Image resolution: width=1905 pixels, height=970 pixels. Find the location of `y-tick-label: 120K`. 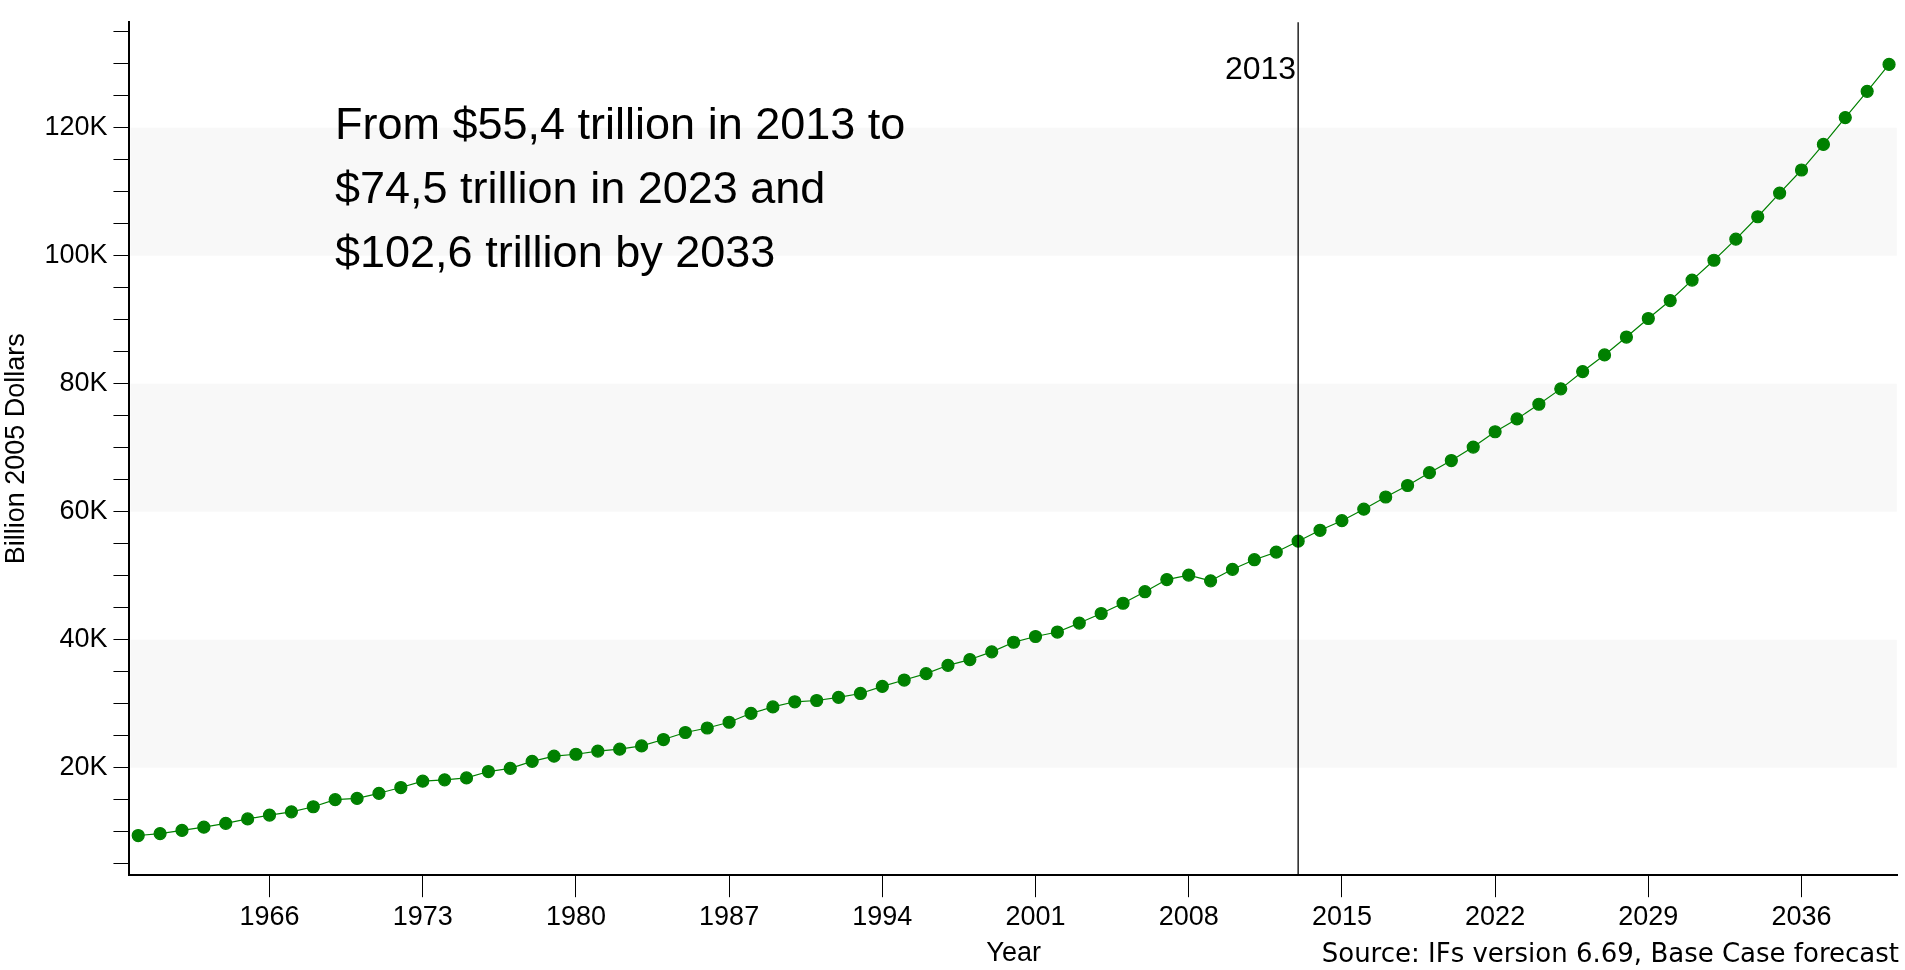

y-tick-label: 120K is located at coordinates (76, 126).